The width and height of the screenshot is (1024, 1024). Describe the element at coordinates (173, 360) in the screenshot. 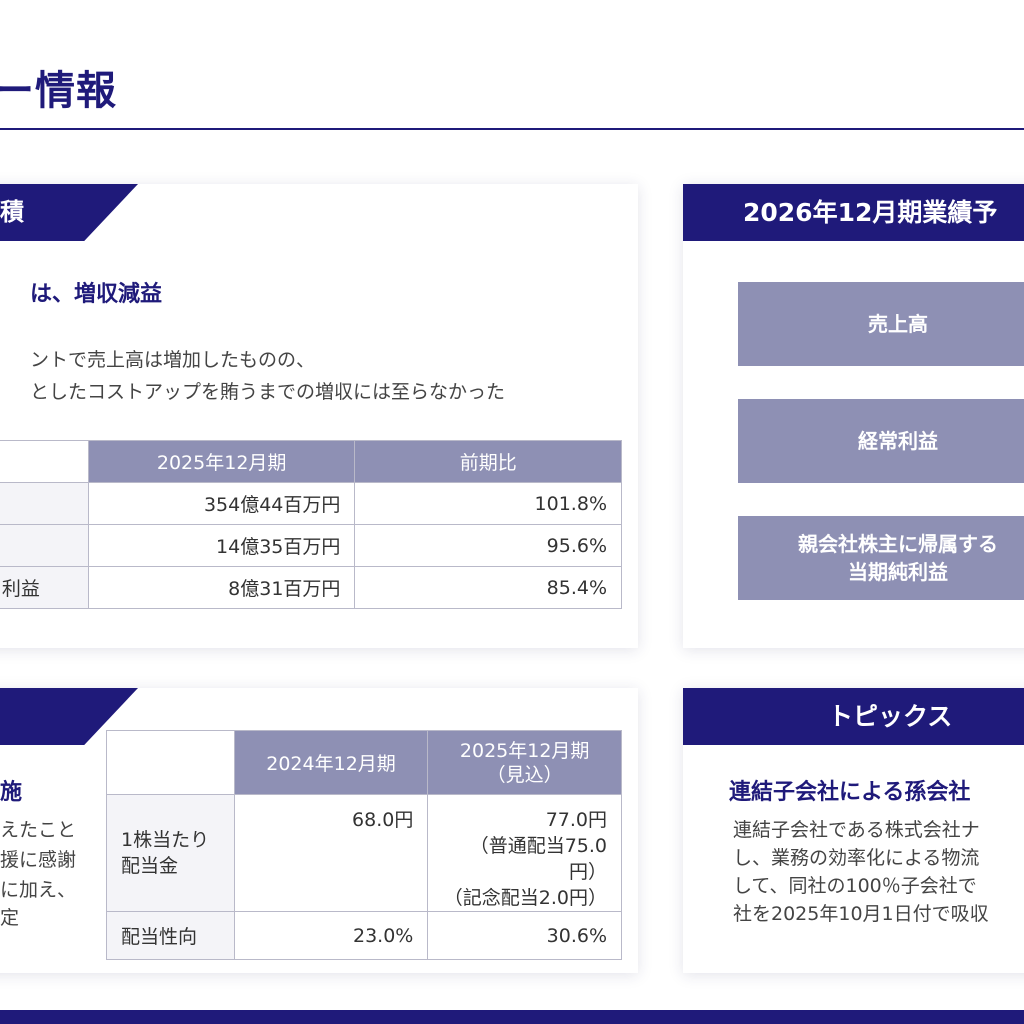

I see `results-text-line-1: ントで売上高は増加したものの、` at that location.